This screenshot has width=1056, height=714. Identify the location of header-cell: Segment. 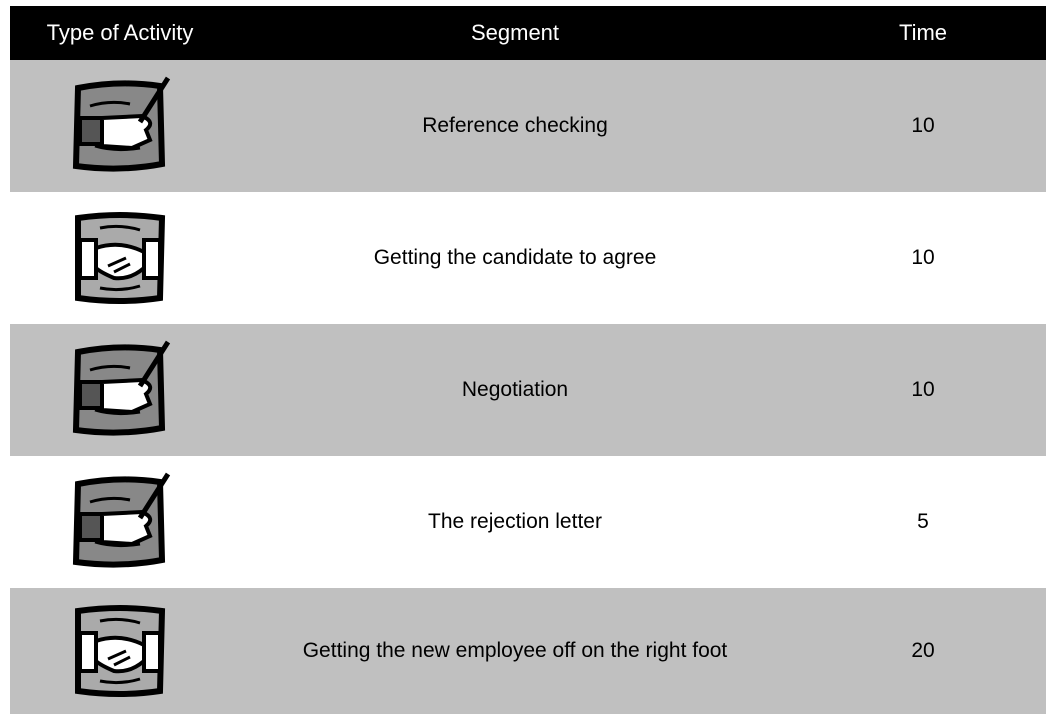
(515, 32).